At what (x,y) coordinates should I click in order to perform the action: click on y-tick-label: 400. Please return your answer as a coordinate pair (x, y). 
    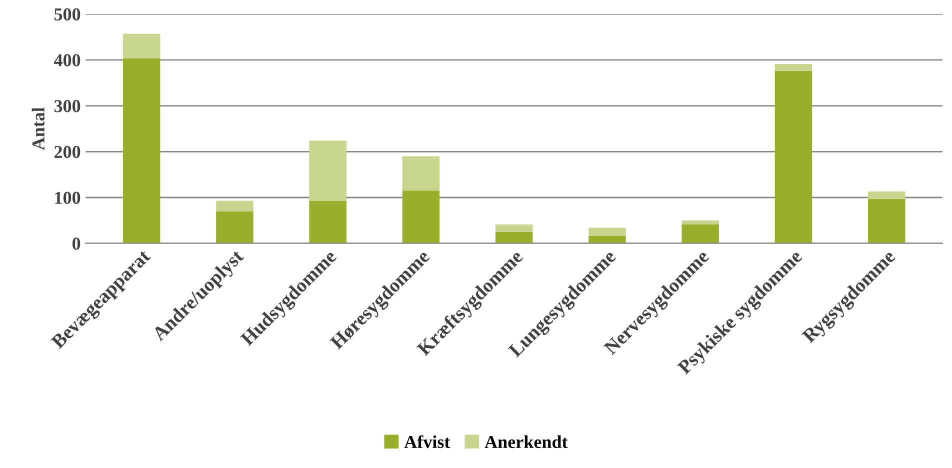
    Looking at the image, I should click on (67, 60).